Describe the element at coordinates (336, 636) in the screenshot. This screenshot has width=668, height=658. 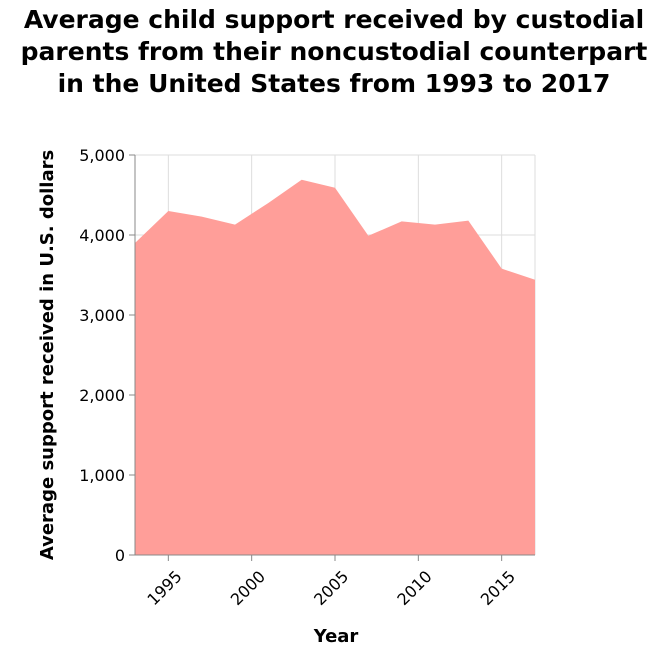
I see `x-axis-label: Year` at that location.